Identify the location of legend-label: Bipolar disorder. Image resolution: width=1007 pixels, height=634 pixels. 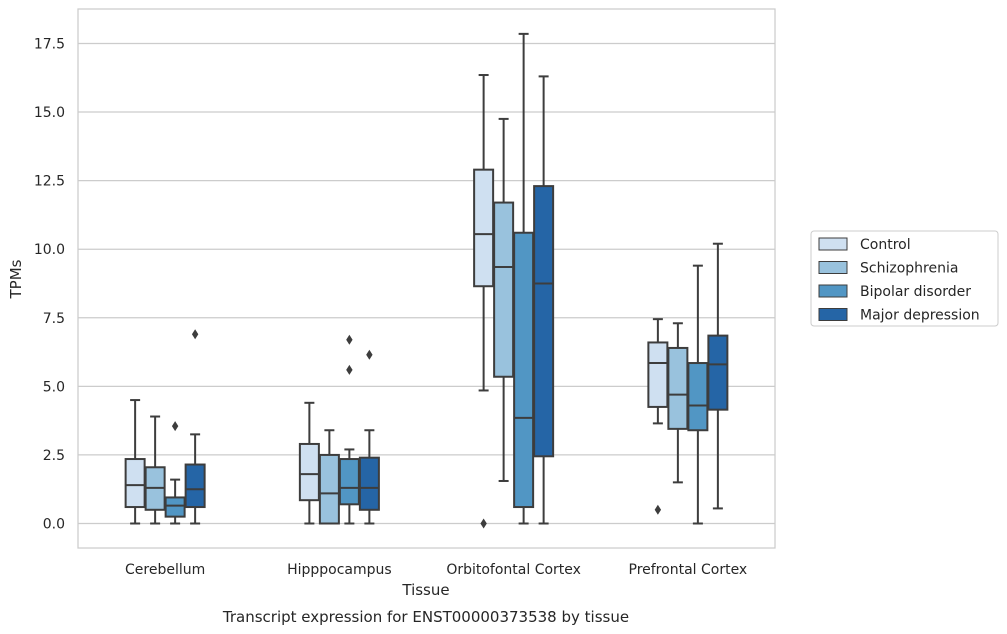
(915, 292).